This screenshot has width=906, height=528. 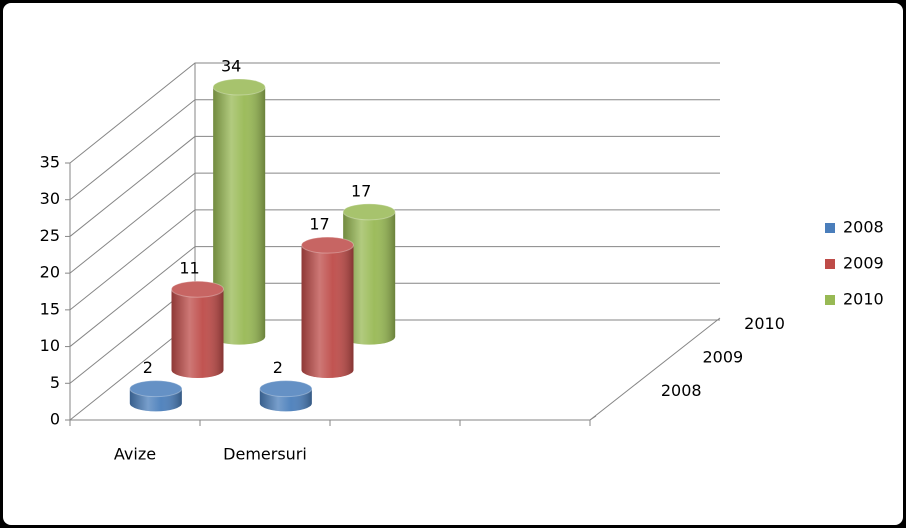 I want to click on x-tick-label: Avize, so click(x=135, y=454).